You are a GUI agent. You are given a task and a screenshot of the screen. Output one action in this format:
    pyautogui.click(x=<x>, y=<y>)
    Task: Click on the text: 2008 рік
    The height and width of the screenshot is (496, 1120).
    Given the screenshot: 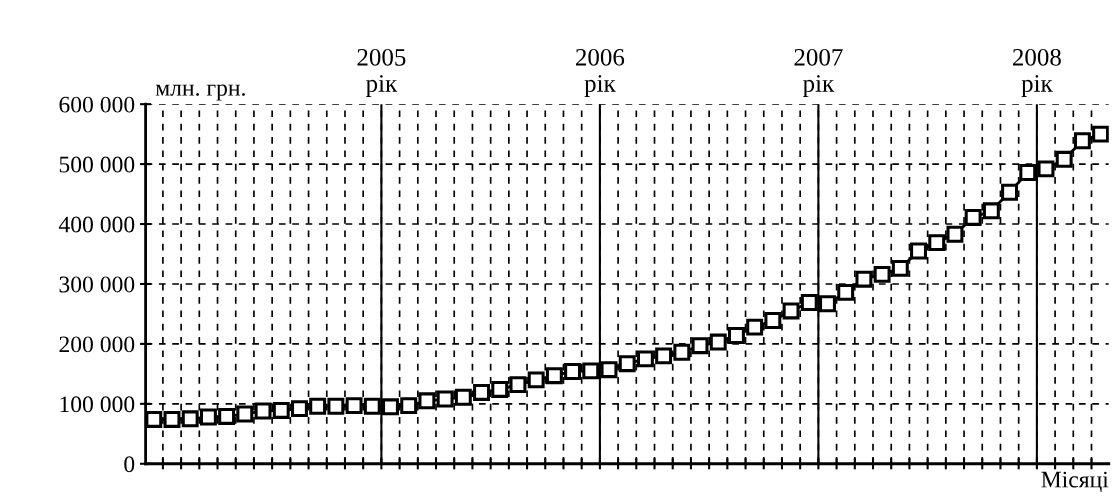 What is the action you would take?
    pyautogui.click(x=1036, y=72)
    